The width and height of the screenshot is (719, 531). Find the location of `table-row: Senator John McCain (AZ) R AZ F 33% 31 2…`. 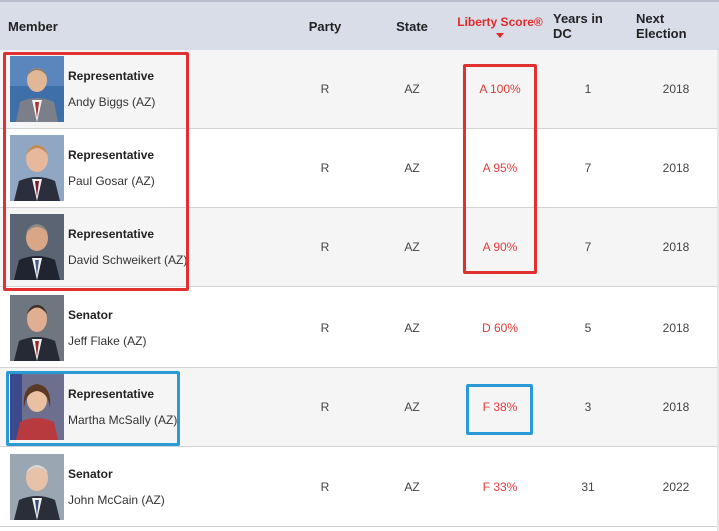

table-row: Senator John McCain (AZ) R AZ F 33% 31 2… is located at coordinates (359, 487).